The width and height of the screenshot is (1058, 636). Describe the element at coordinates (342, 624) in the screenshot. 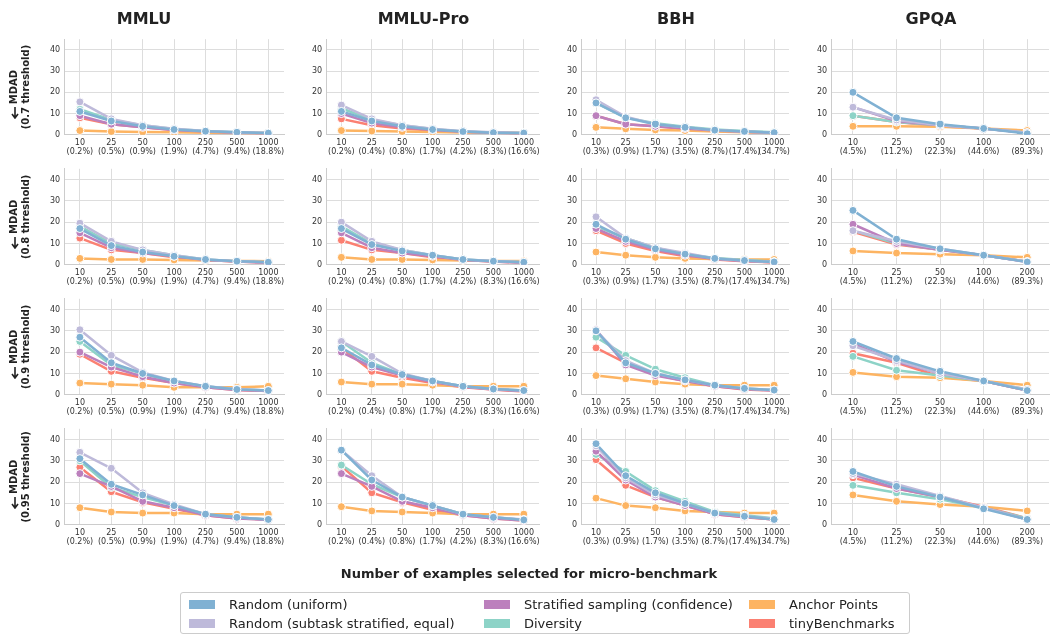

I see `legend-label: Random (subtask stratified, equal)` at that location.